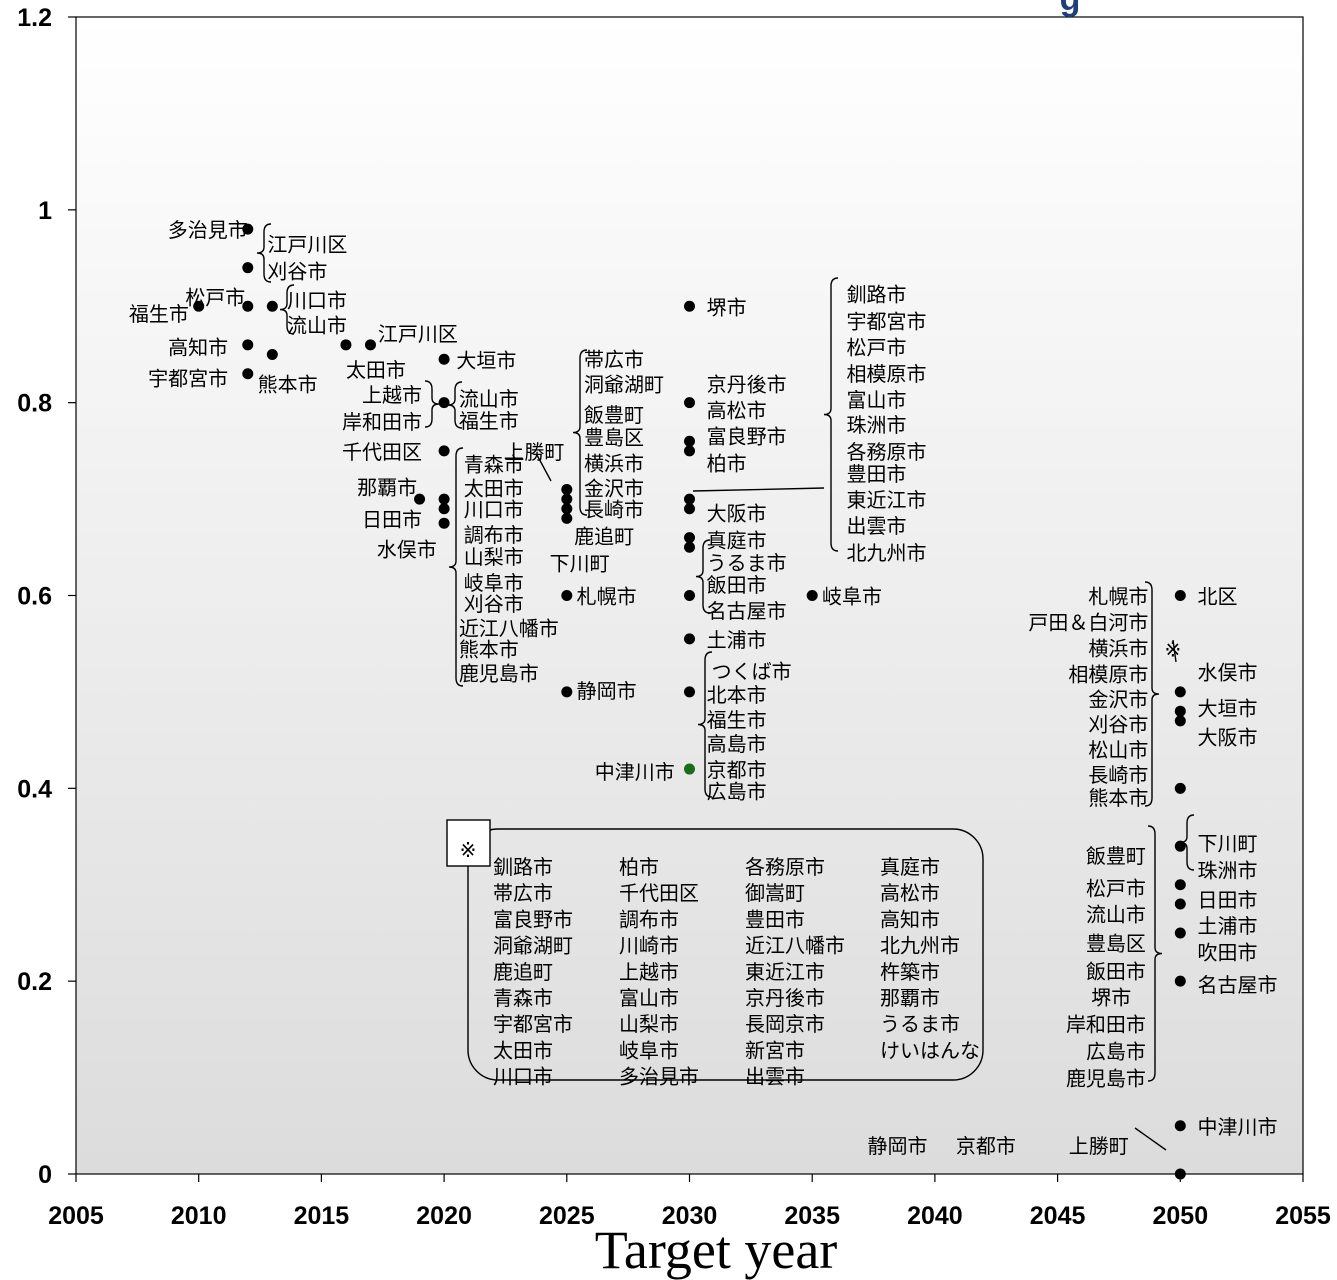 The width and height of the screenshot is (1337, 1280). I want to click on point-label: 岐阜市, so click(852, 597).